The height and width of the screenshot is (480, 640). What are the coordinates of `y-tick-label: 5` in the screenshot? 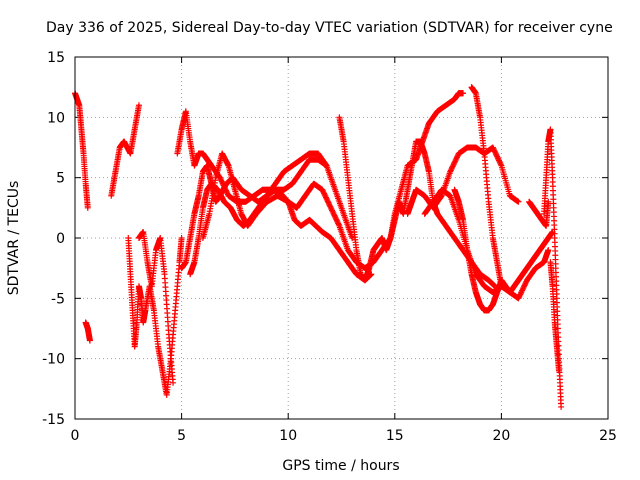 It's located at (60, 179).